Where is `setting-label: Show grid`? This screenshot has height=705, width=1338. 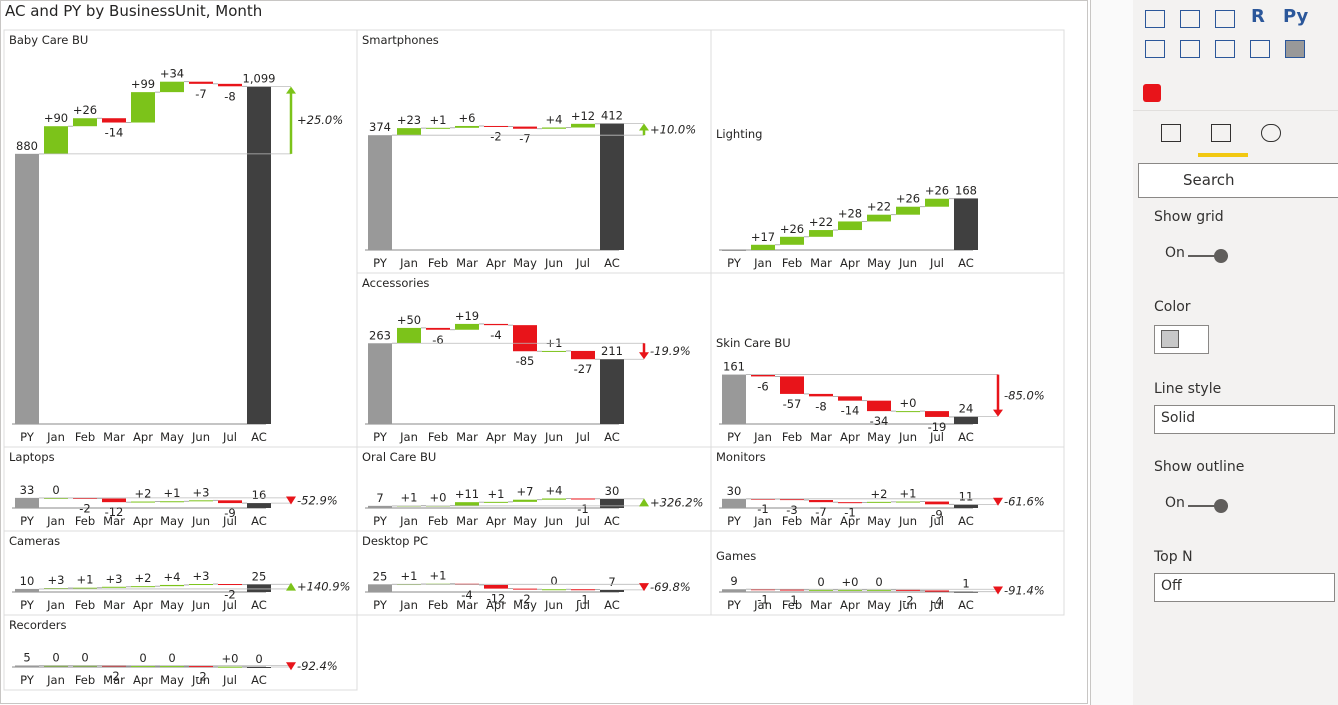 setting-label: Show grid is located at coordinates (1189, 217).